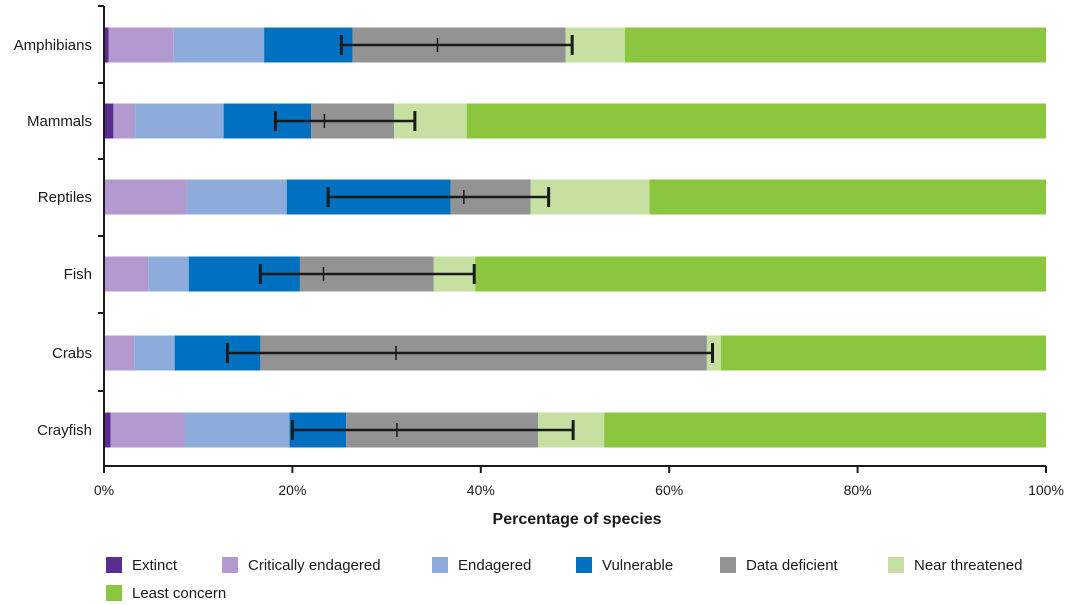 Image resolution: width=1074 pixels, height=605 pixels. Describe the element at coordinates (179, 121) in the screenshot. I see `bar-mammals-endagered` at that location.